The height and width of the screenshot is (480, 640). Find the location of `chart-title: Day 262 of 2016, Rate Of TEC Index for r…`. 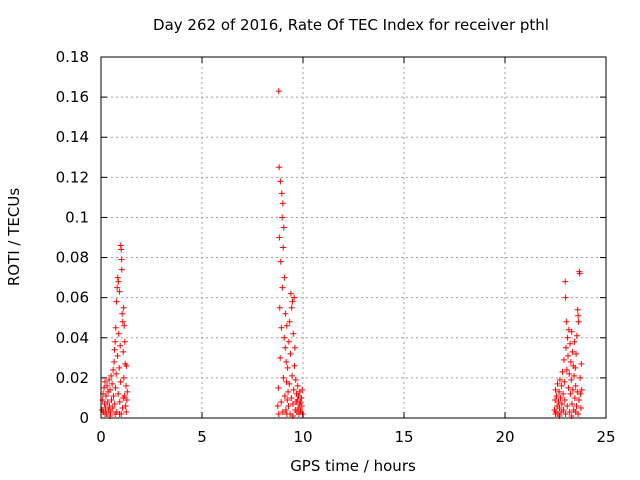

chart-title: Day 262 of 2016, Rate Of TEC Index for r… is located at coordinates (351, 25).